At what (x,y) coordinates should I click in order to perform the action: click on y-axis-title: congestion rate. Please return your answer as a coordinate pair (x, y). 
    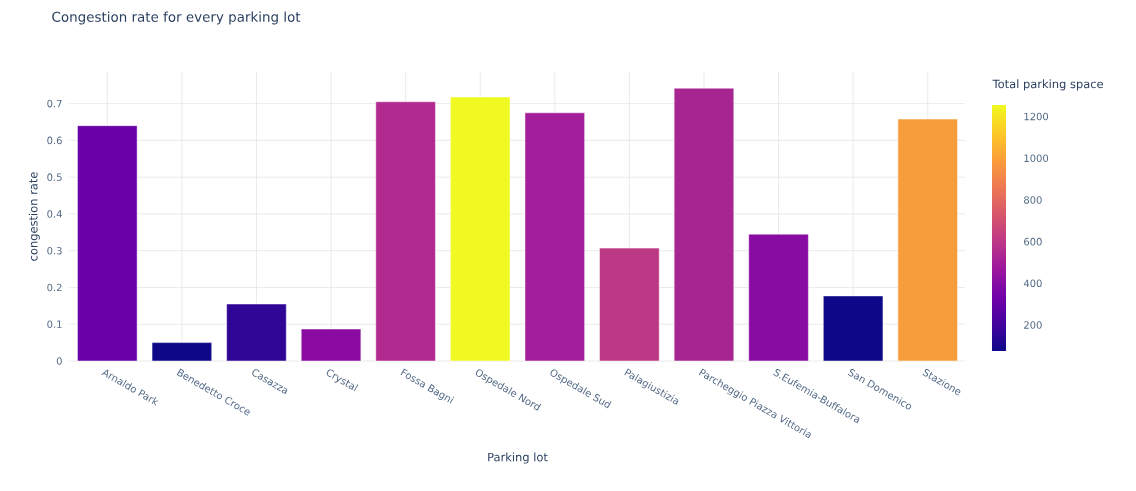
    Looking at the image, I should click on (34, 216).